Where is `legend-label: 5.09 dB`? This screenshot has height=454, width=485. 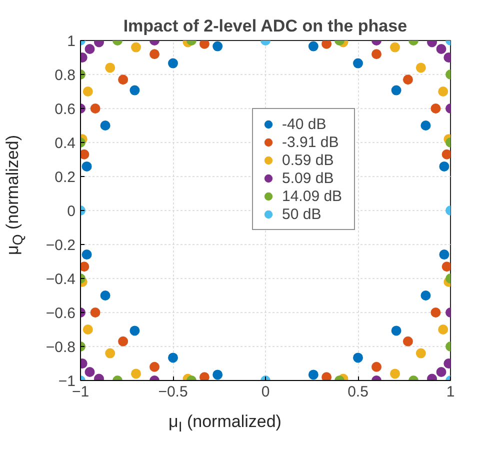
legend-label: 5.09 dB is located at coordinates (308, 178).